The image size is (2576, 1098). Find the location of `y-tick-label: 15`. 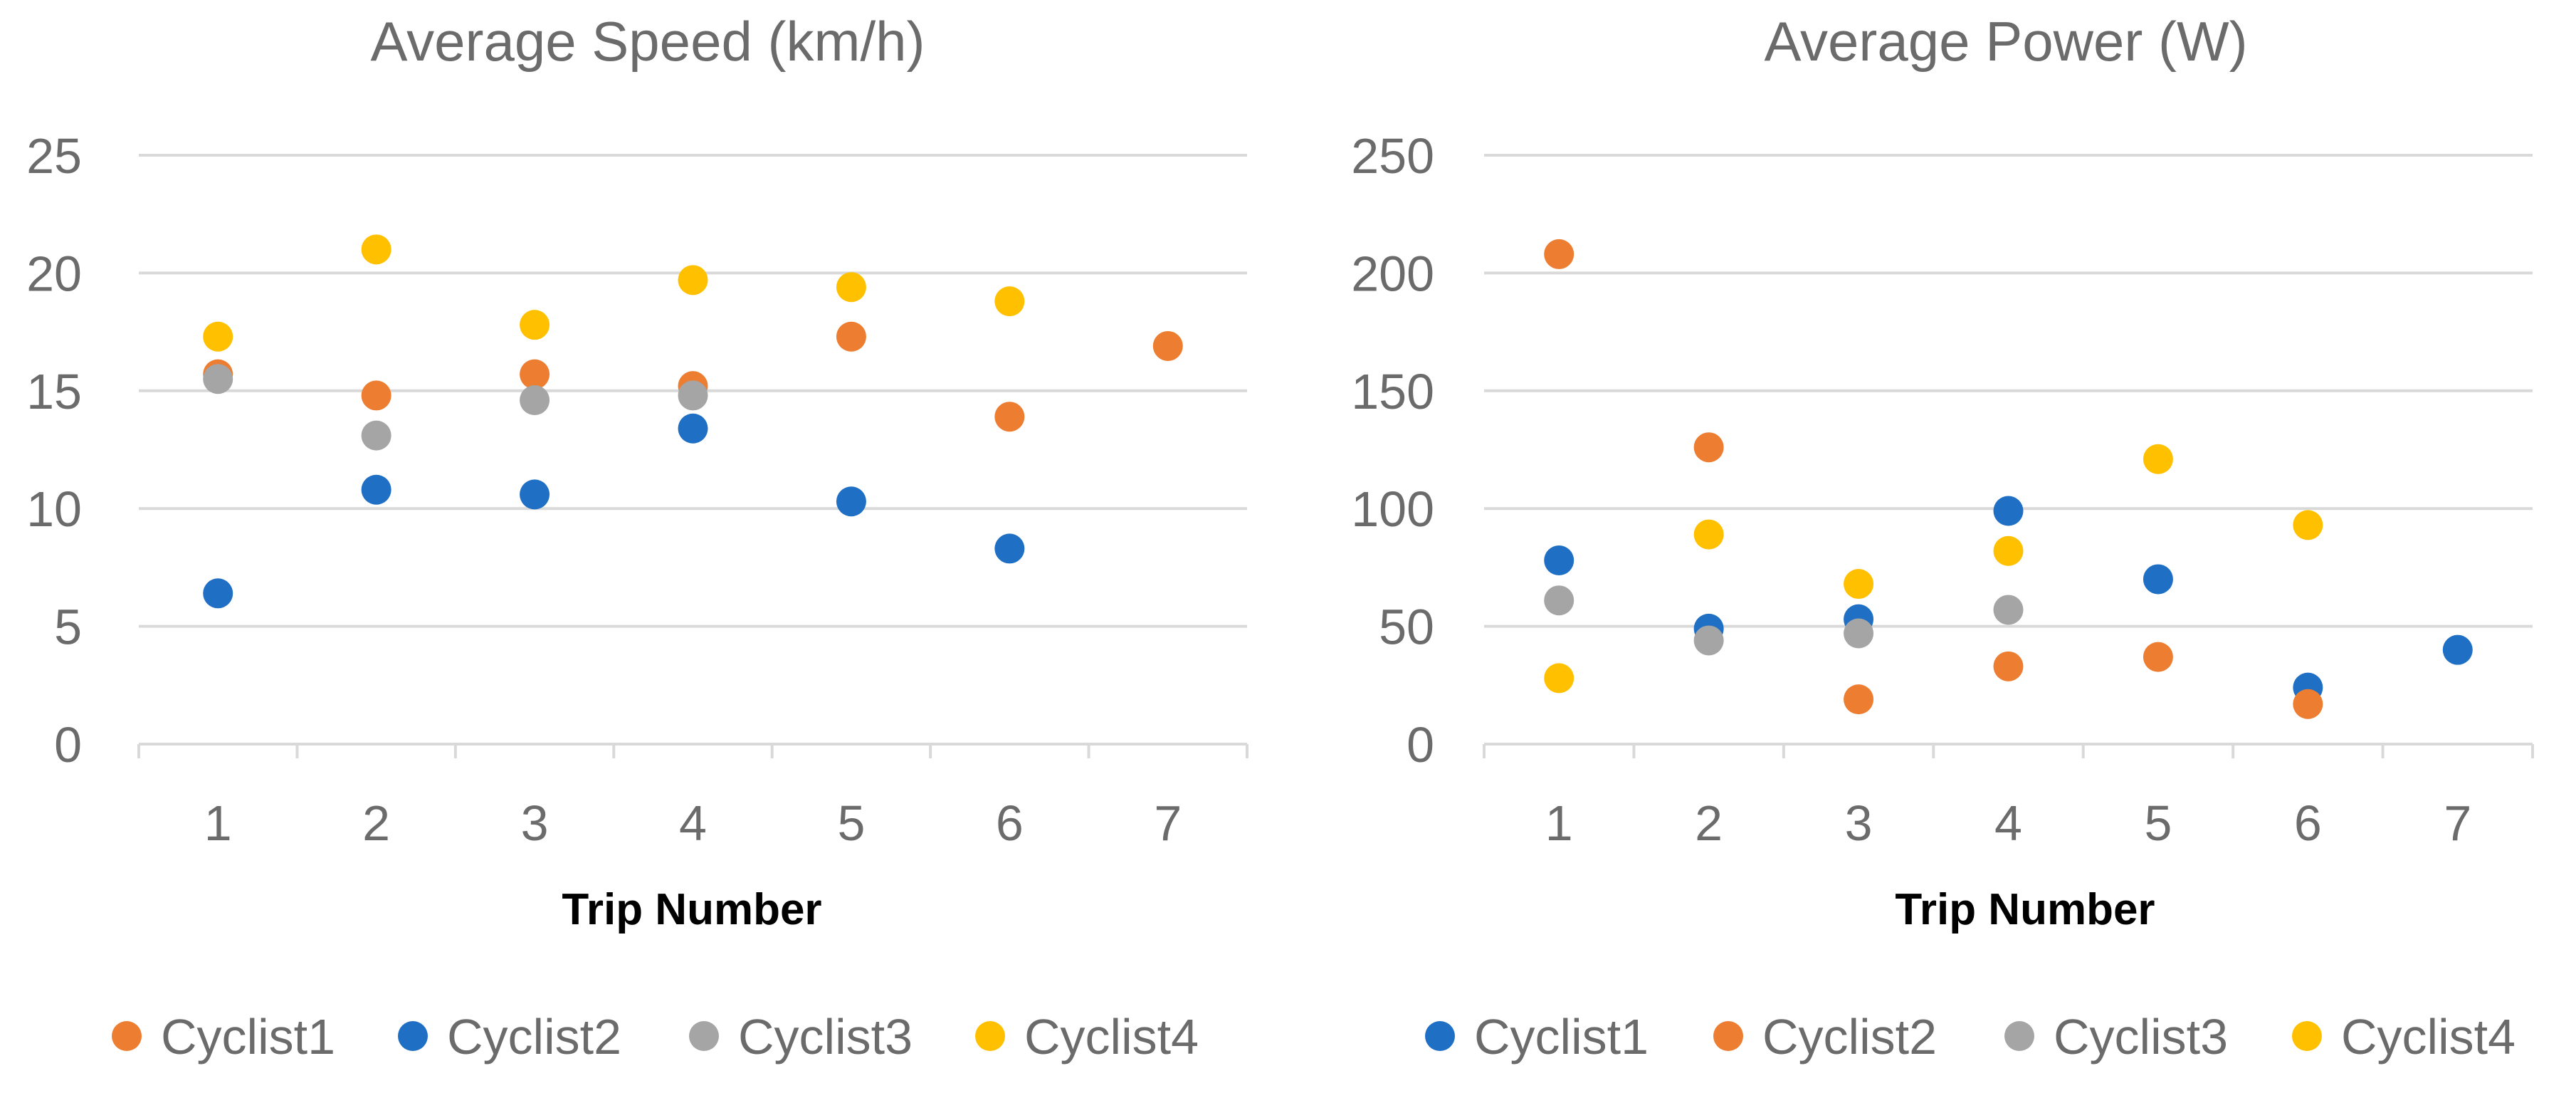

y-tick-label: 15 is located at coordinates (54, 391).